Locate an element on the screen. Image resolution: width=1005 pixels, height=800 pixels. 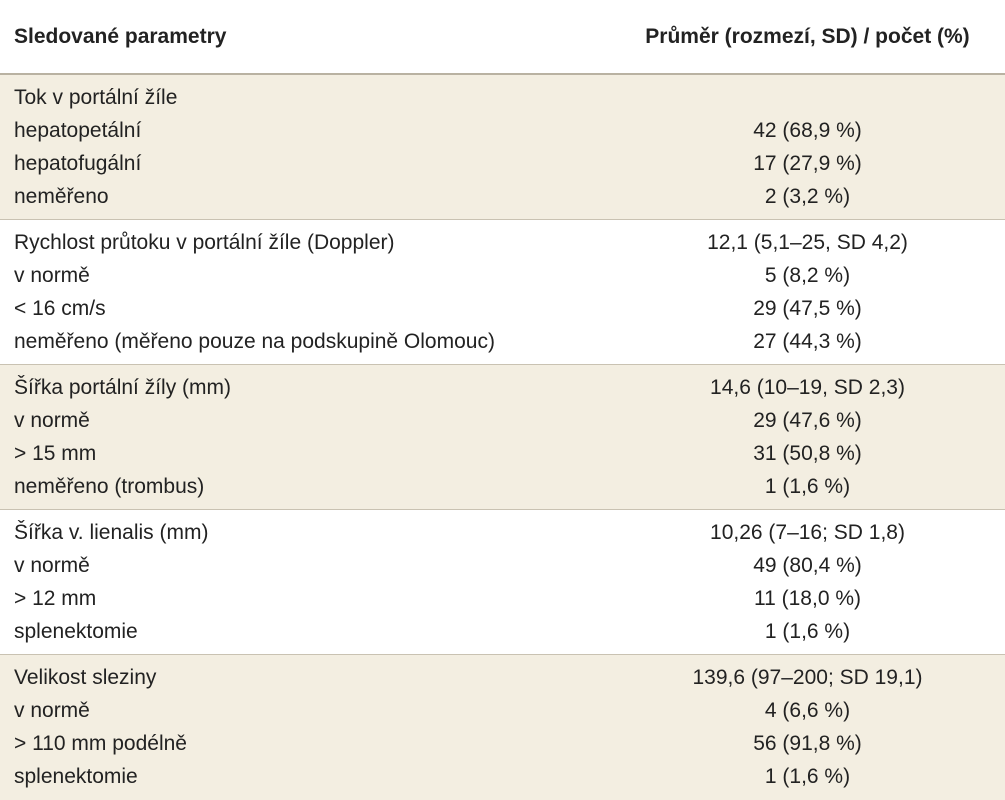
table-cell: 5 (8,2 %) is located at coordinates (807, 275).